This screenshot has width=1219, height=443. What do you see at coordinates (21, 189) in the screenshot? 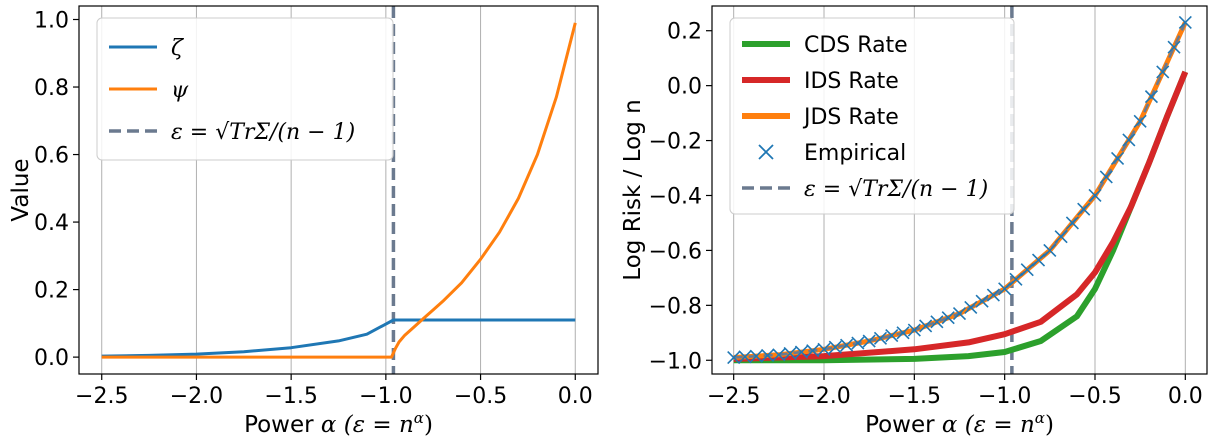
I see `y-axis-label: Value` at bounding box center [21, 189].